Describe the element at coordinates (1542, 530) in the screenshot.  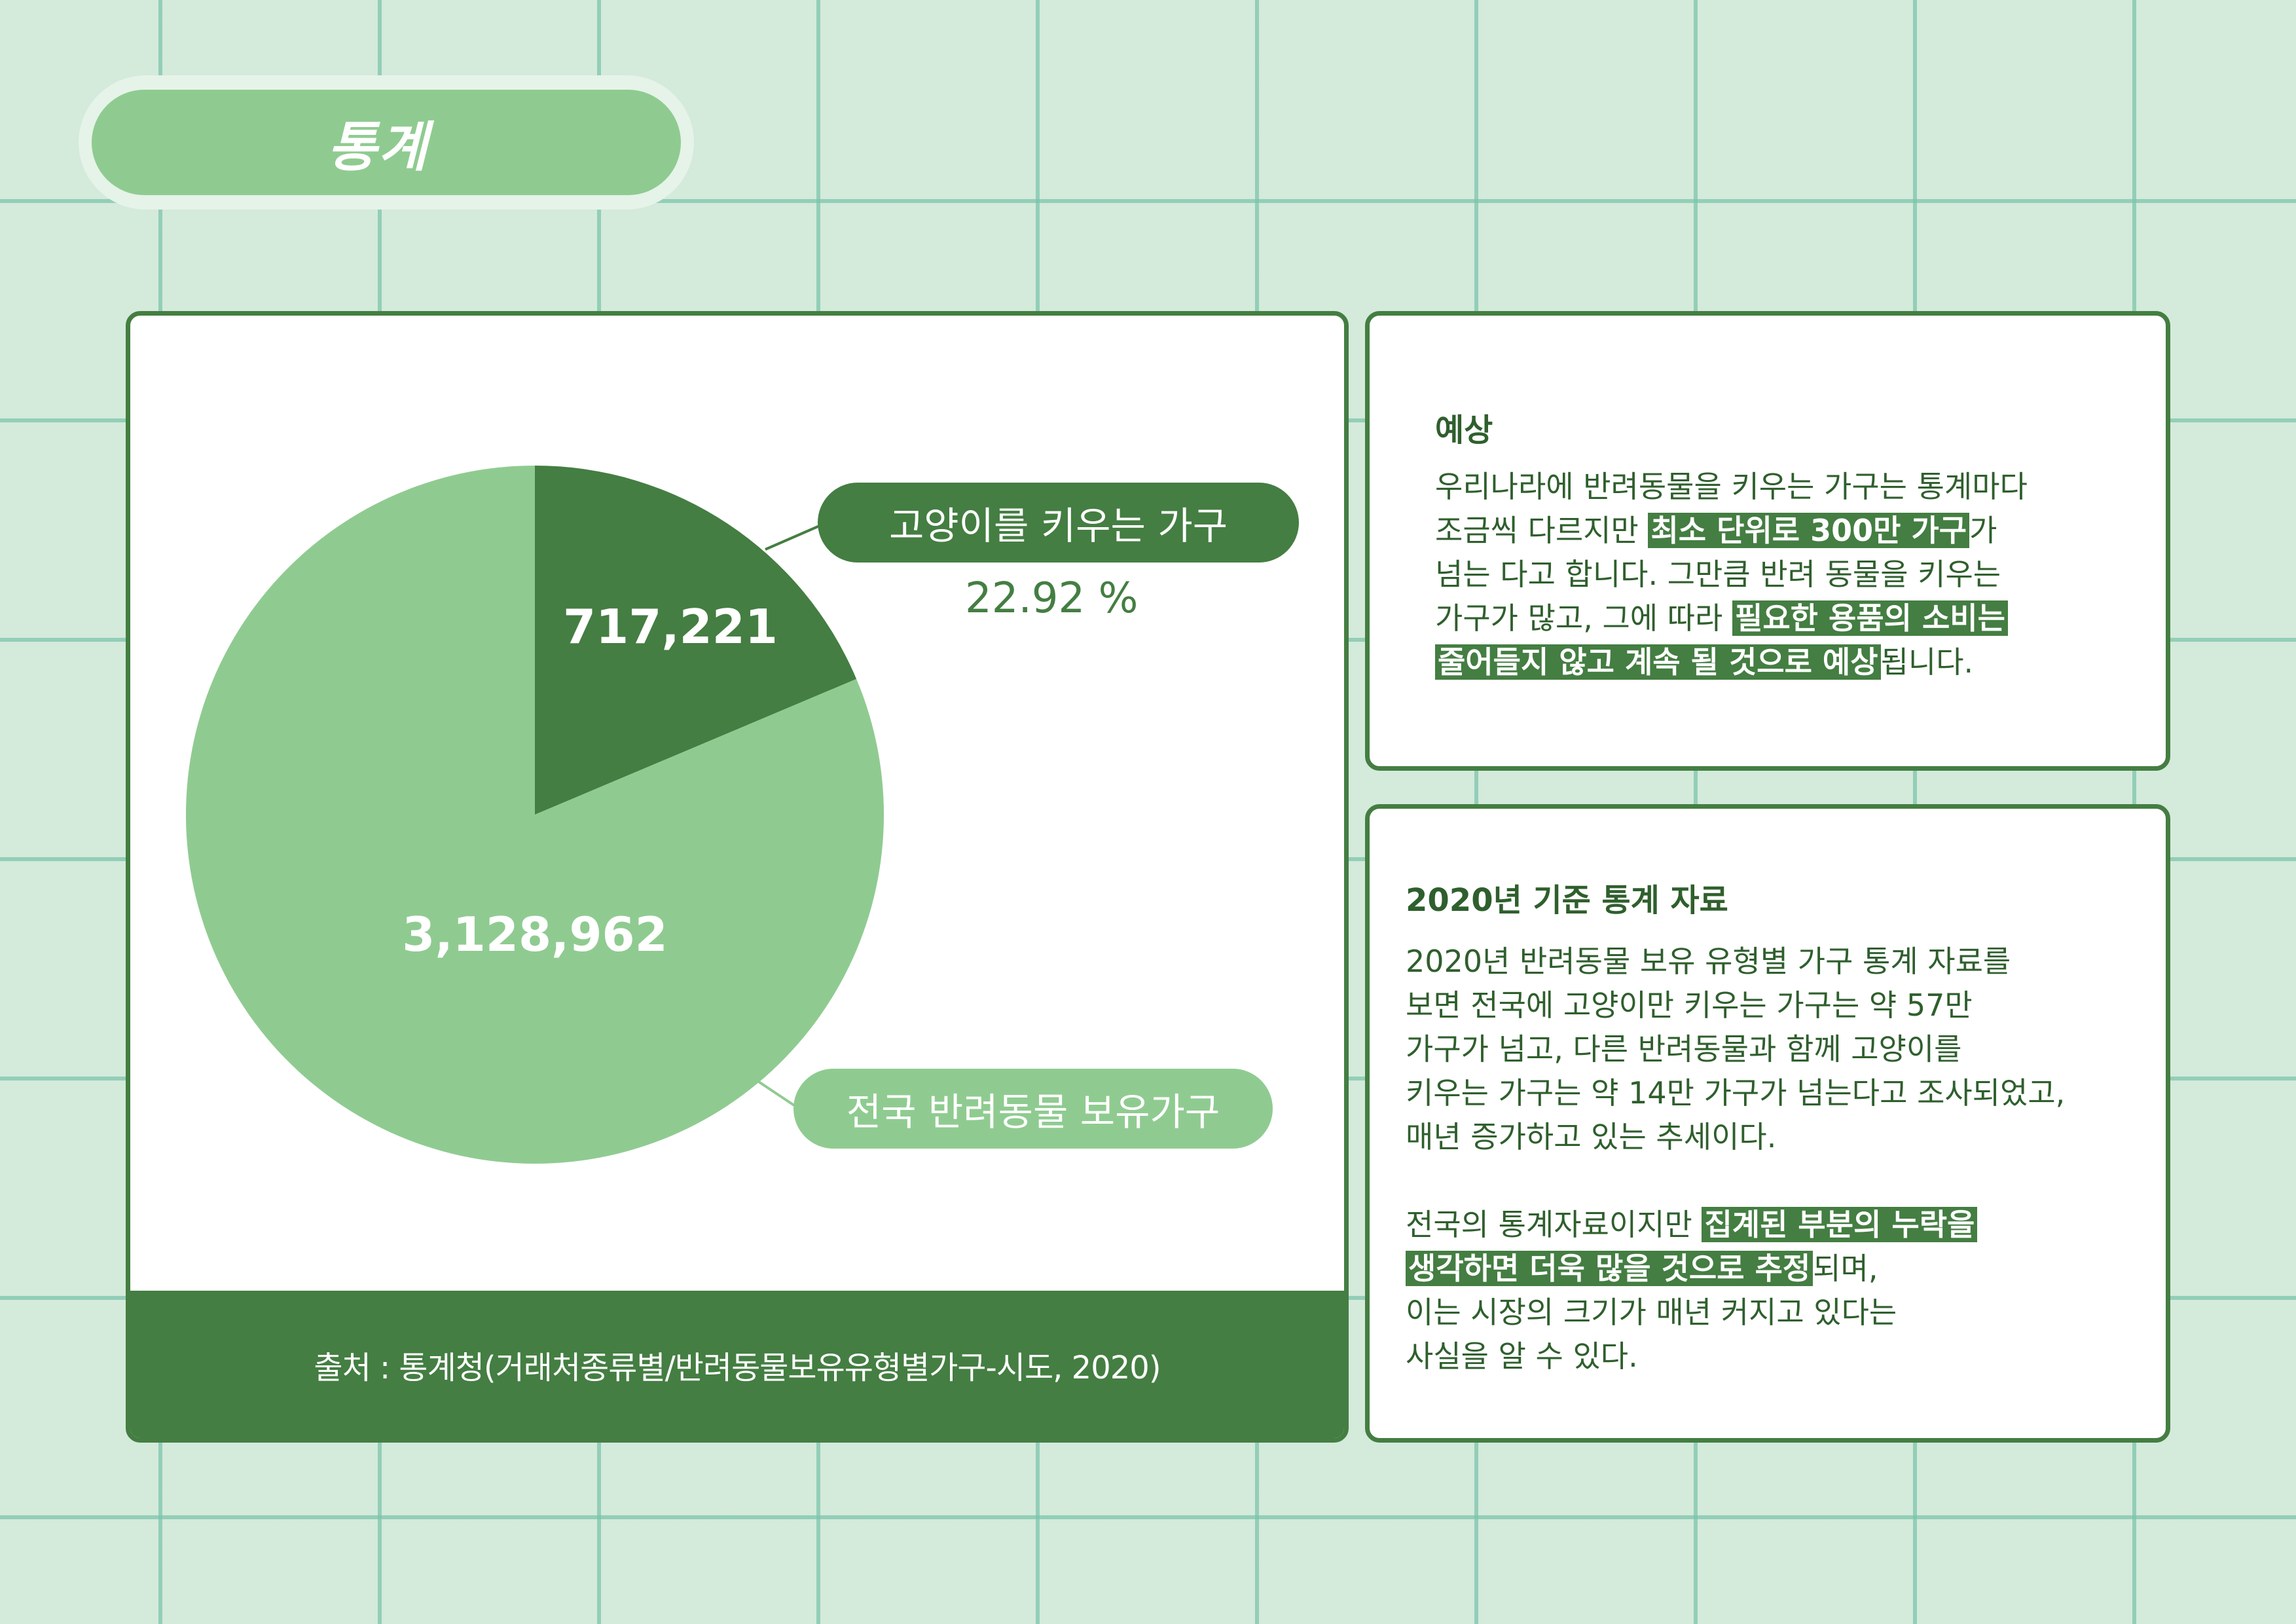
I see `forecast-text: 조금씩 다르지만` at that location.